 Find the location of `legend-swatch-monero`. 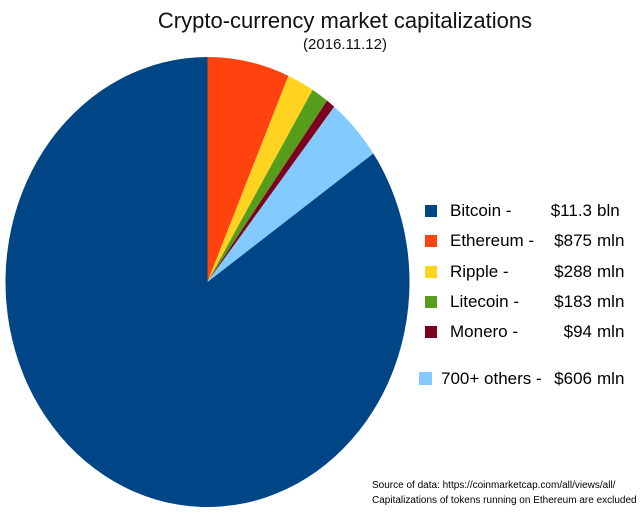

legend-swatch-monero is located at coordinates (431, 332).